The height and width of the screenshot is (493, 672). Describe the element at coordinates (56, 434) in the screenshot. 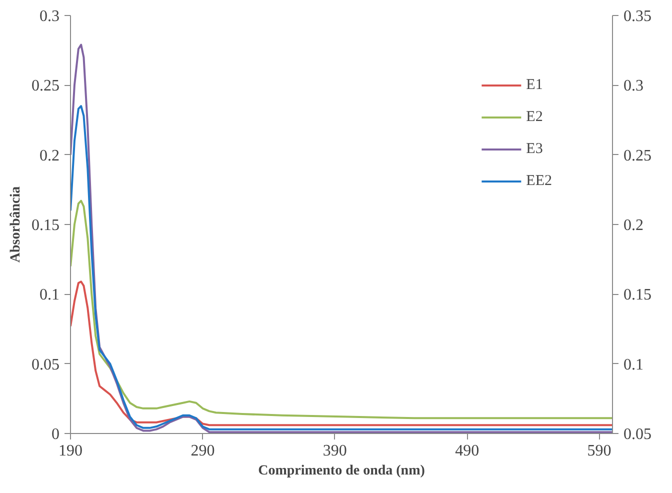

I see `y-tick-label: 0` at that location.